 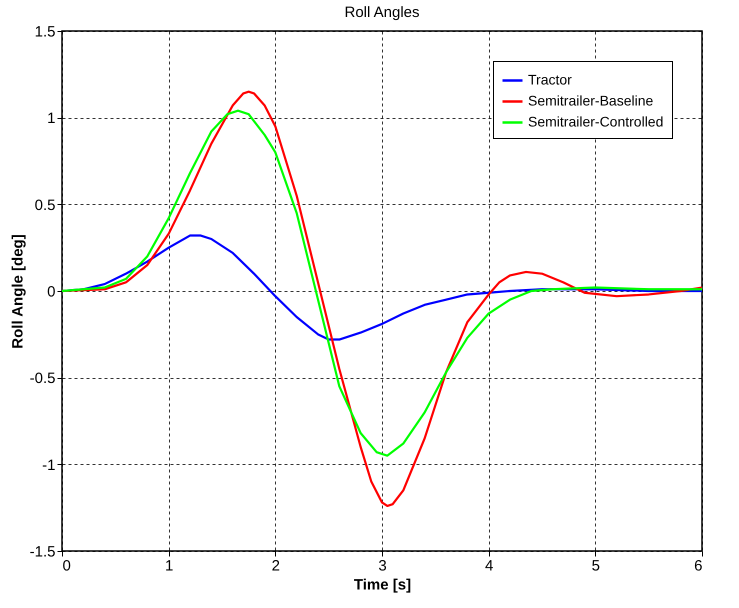 What do you see at coordinates (383, 585) in the screenshot?
I see `x-axis-title: Time [s]` at bounding box center [383, 585].